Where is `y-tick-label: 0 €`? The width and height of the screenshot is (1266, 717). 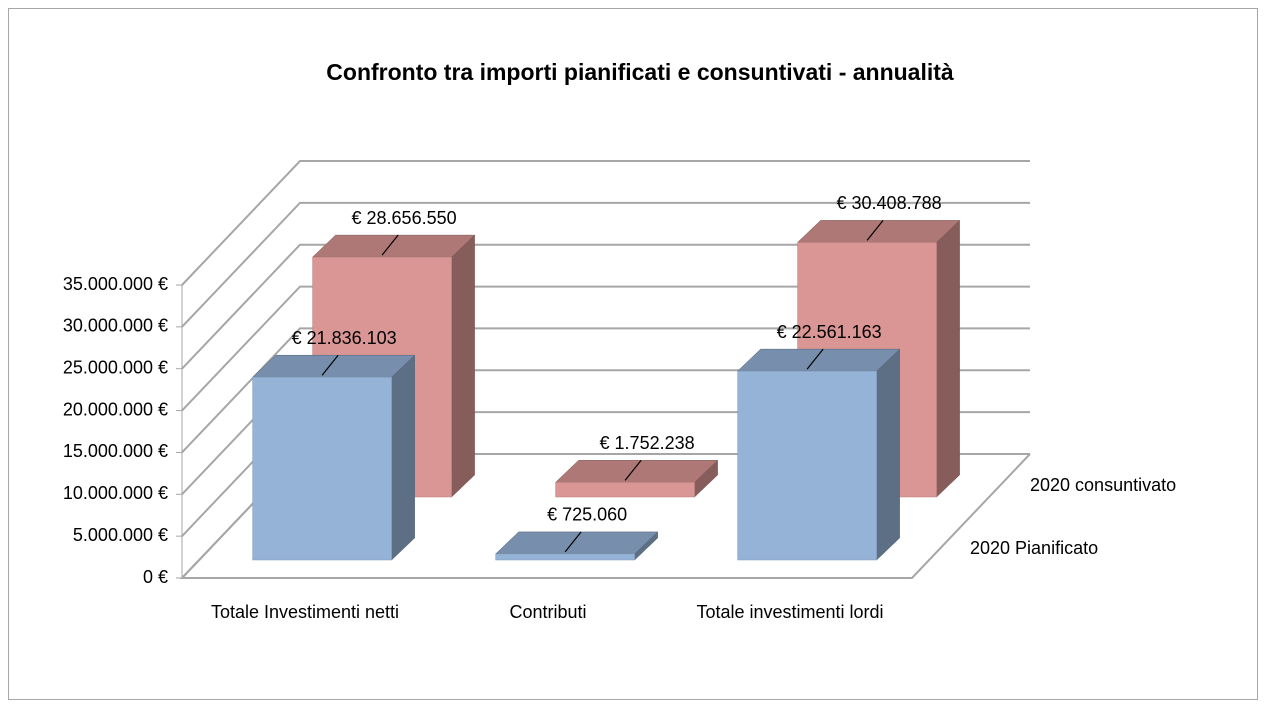 y-tick-label: 0 € is located at coordinates (155, 577).